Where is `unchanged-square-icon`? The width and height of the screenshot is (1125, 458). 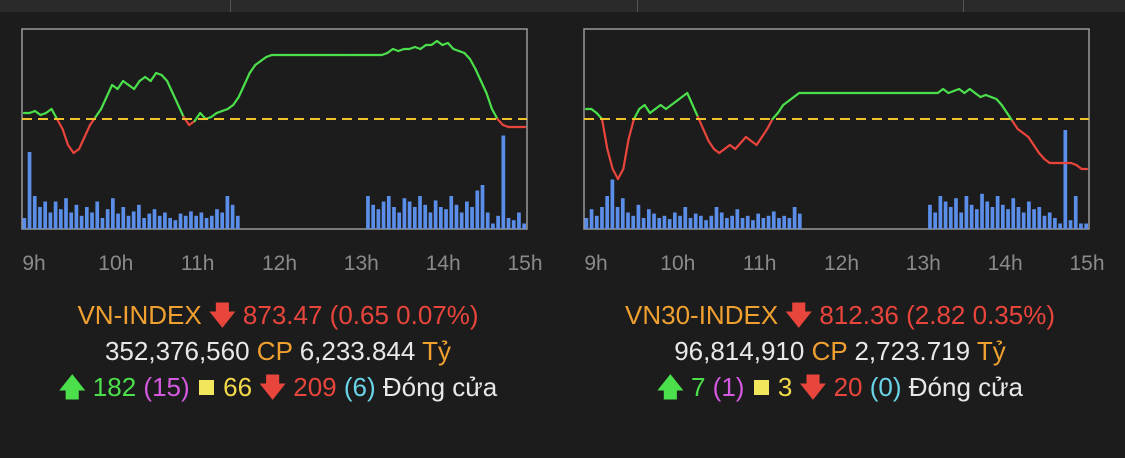
unchanged-square-icon is located at coordinates (761, 387).